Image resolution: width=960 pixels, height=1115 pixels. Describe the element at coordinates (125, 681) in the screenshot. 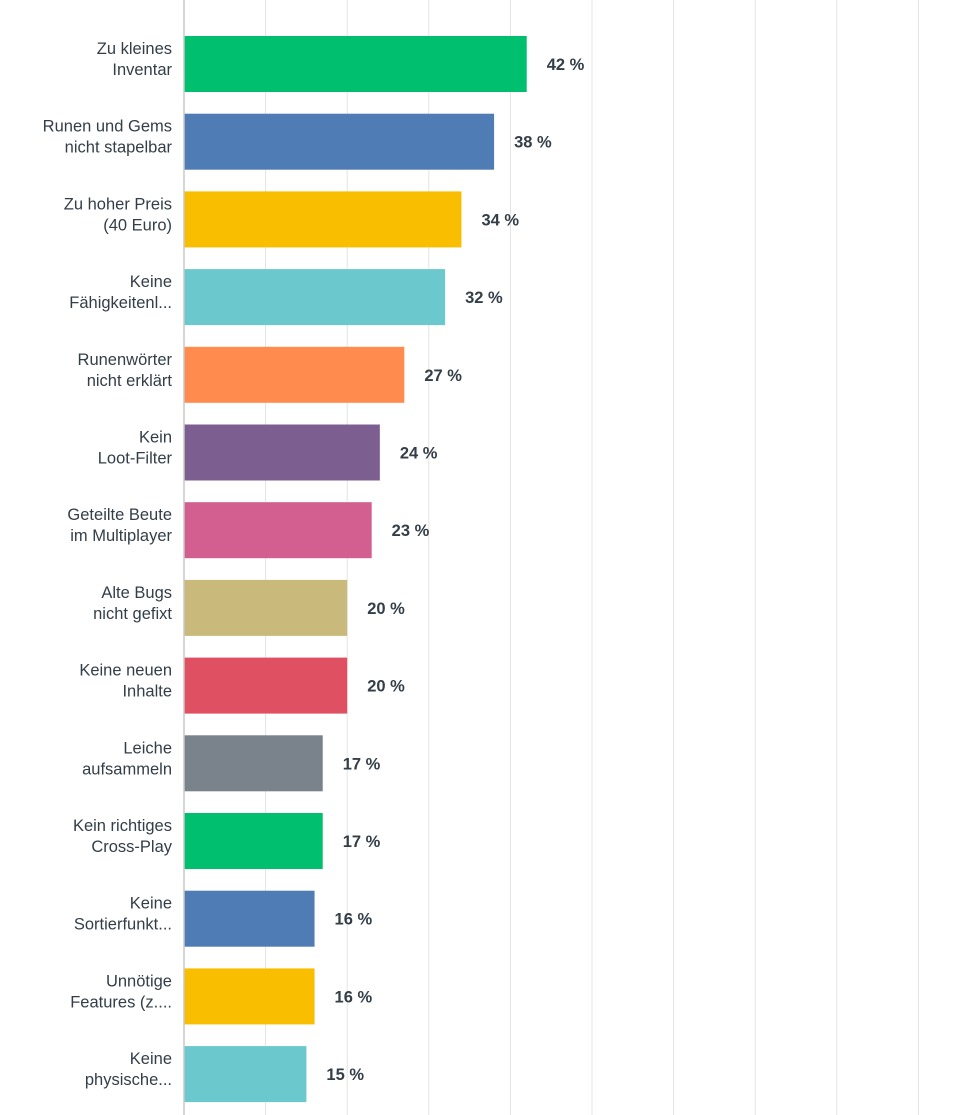

I see `category-label: Keine neuen Inhalte` at that location.